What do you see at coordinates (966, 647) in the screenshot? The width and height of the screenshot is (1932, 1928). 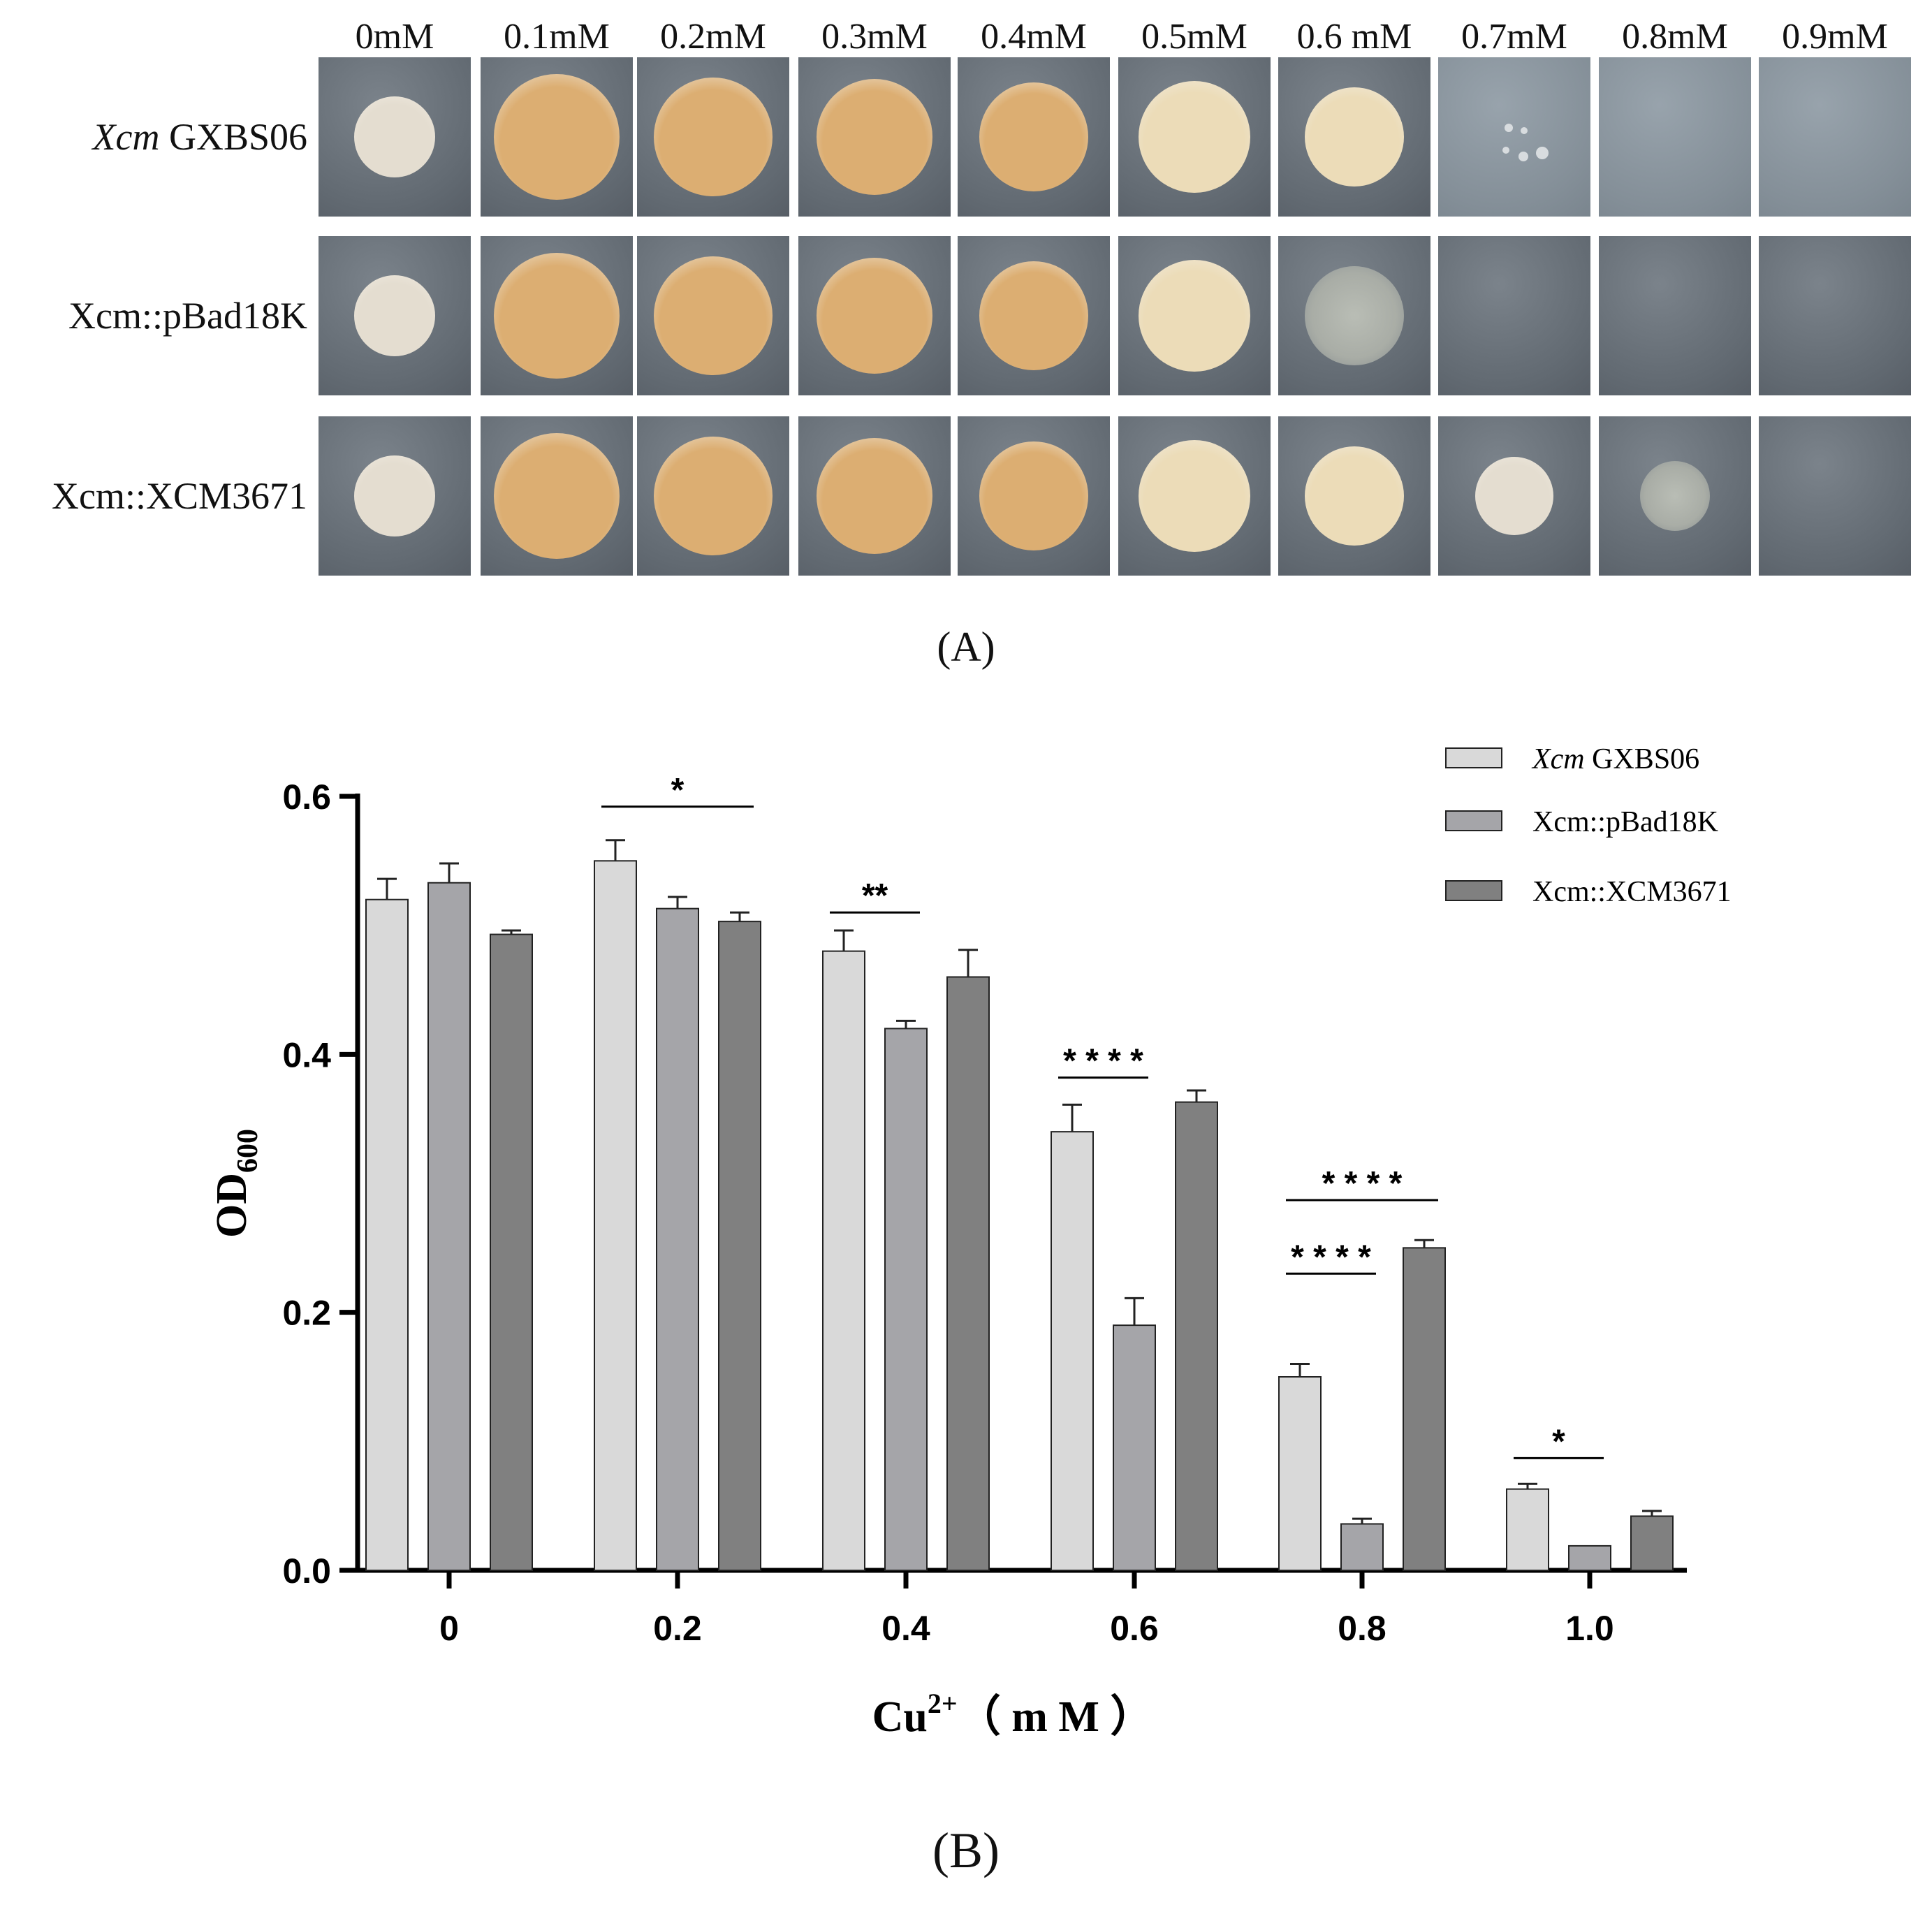 I see `panel-a-caption: (A)` at bounding box center [966, 647].